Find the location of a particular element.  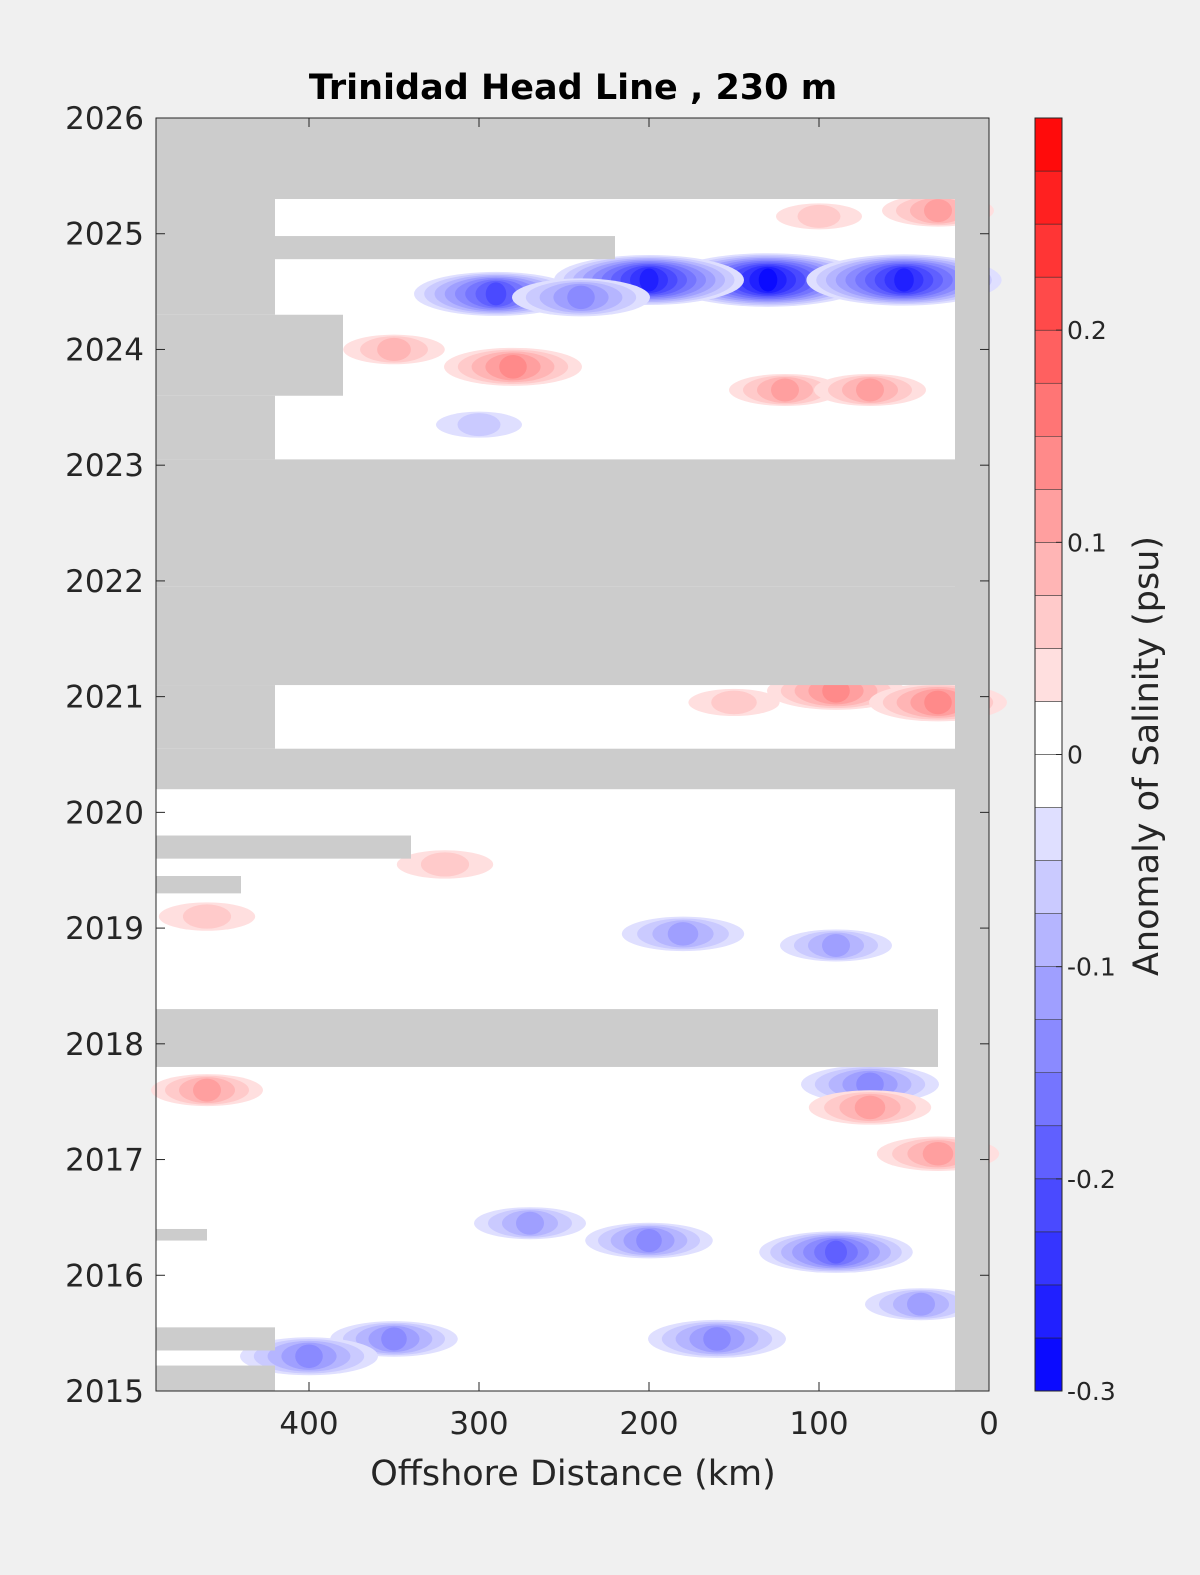

y-tick-label: 2025 is located at coordinates (104, 235).